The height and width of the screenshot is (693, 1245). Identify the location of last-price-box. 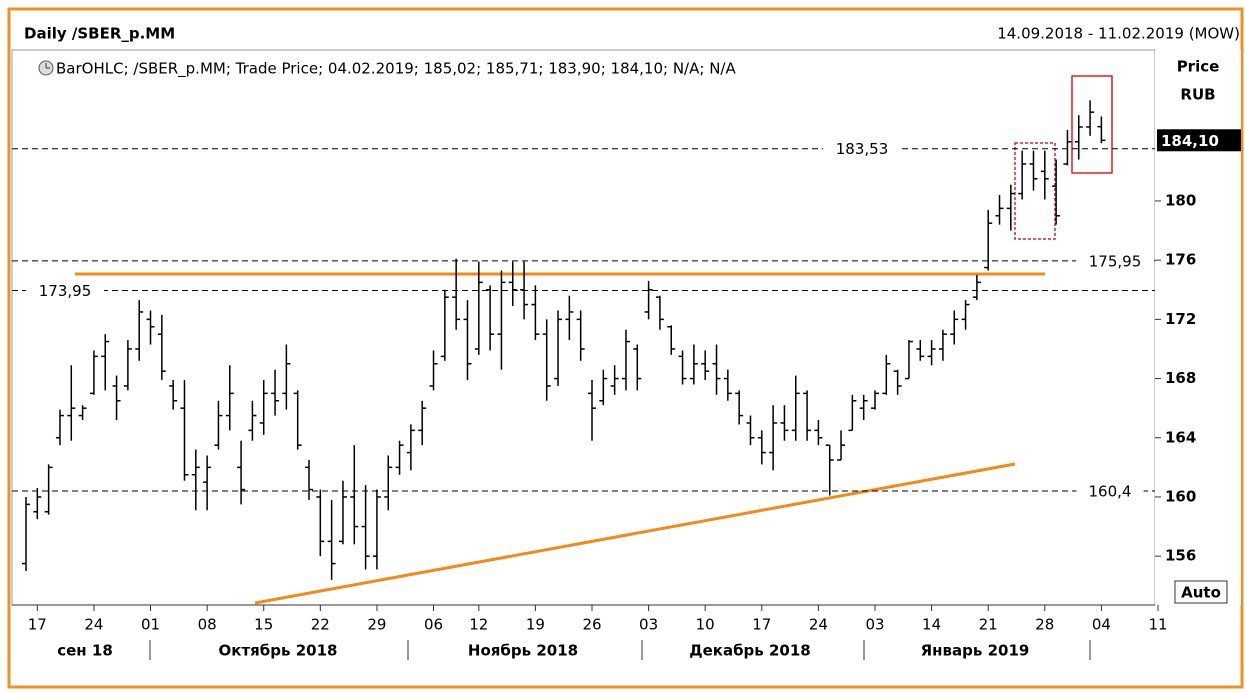
(1199, 140).